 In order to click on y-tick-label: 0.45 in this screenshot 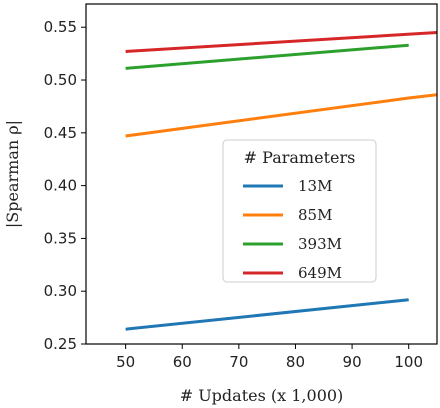, I will do `click(60, 133)`.